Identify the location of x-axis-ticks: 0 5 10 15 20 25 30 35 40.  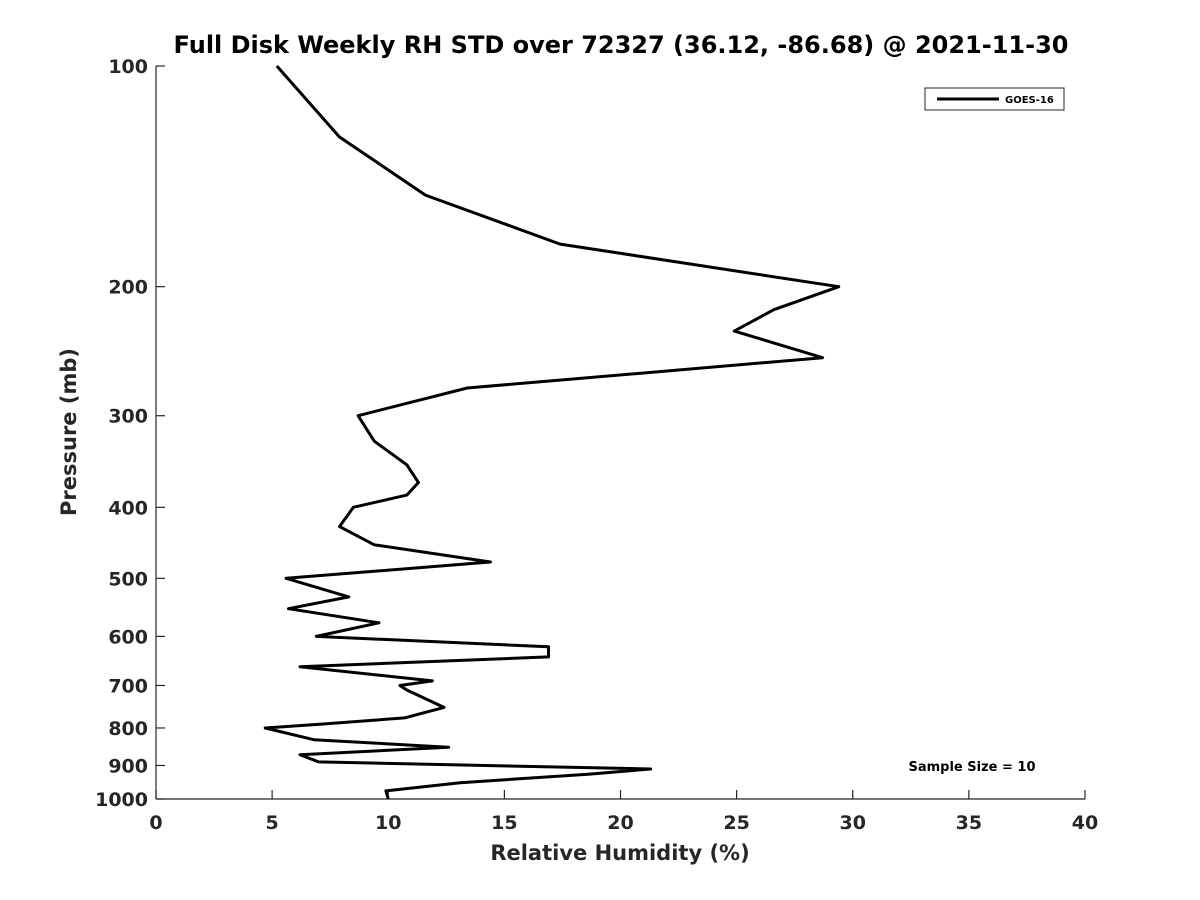
(623, 812).